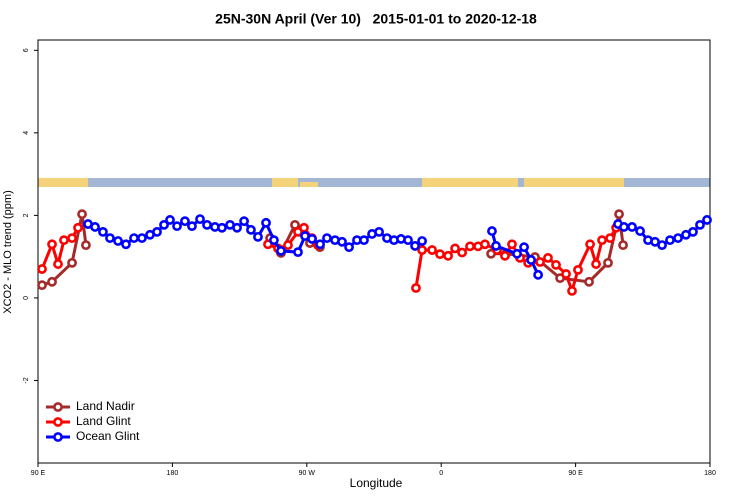 This screenshot has height=500, width=750. Describe the element at coordinates (26, 215) in the screenshot. I see `y-tick-label: 2` at that location.